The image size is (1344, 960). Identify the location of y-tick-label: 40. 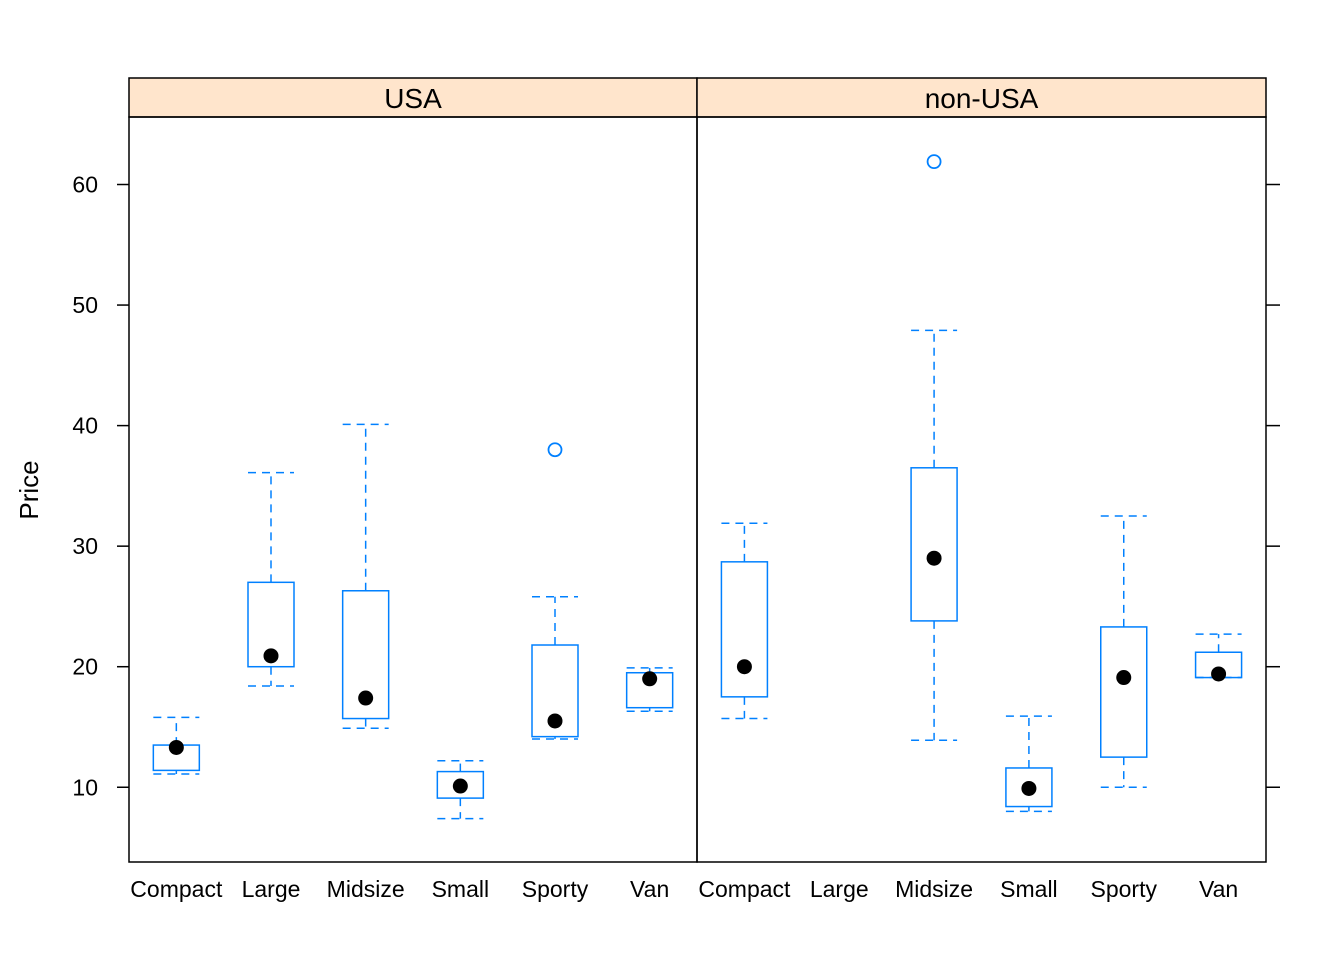
(85, 426).